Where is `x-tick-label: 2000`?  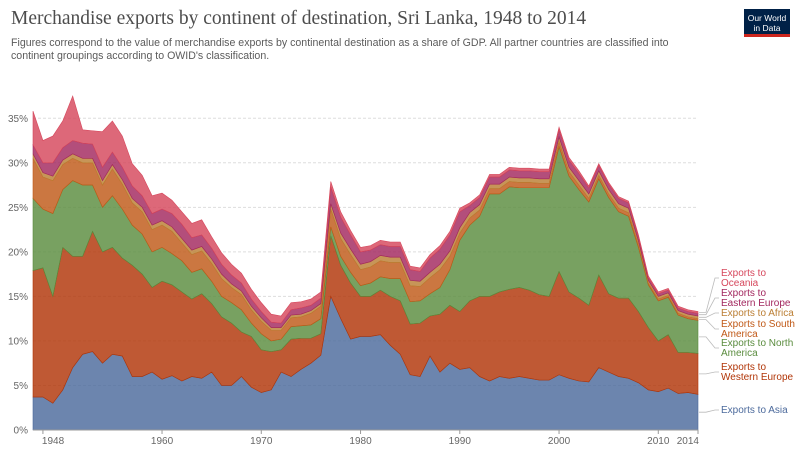 x-tick-label: 2000 is located at coordinates (559, 441).